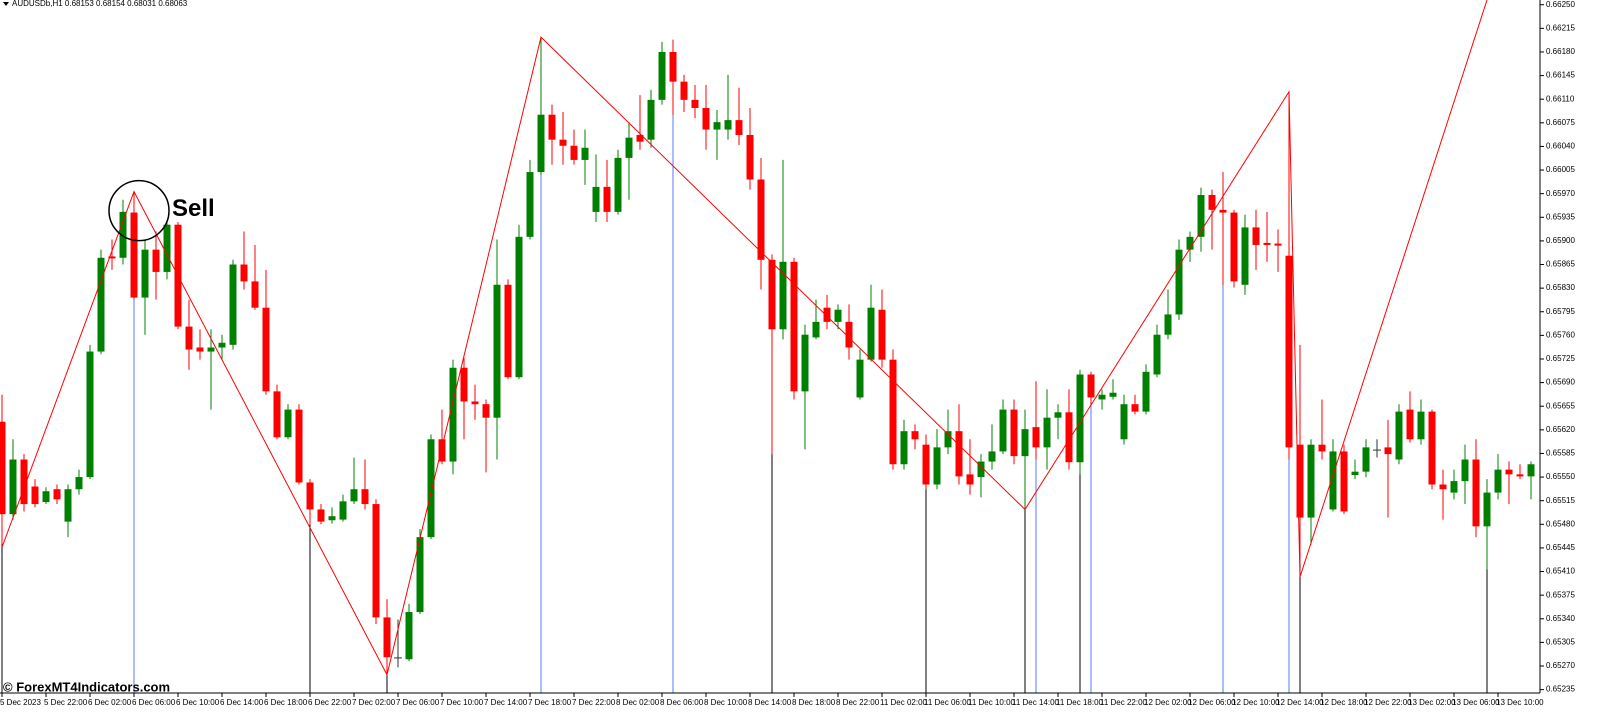 The width and height of the screenshot is (1600, 719). What do you see at coordinates (1520, 702) in the screenshot?
I see `x-tick-label: 13 Dec 10:00` at bounding box center [1520, 702].